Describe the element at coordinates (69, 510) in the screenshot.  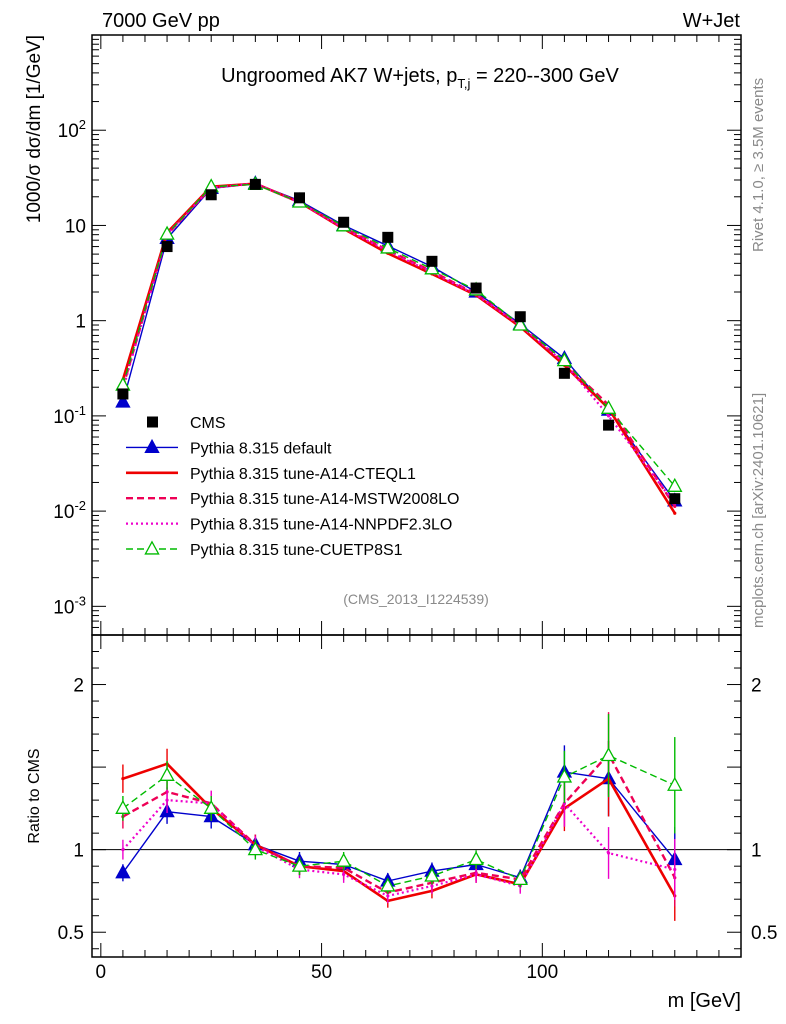
I see `main-y-tick-label: 10⁻²` at that location.